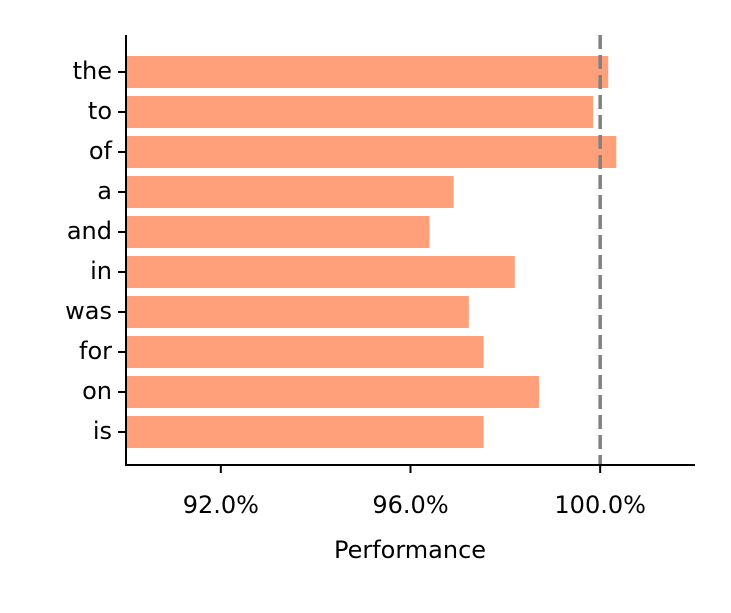 This screenshot has width=731, height=613. Describe the element at coordinates (100, 111) in the screenshot. I see `y-tick-label: to` at that location.